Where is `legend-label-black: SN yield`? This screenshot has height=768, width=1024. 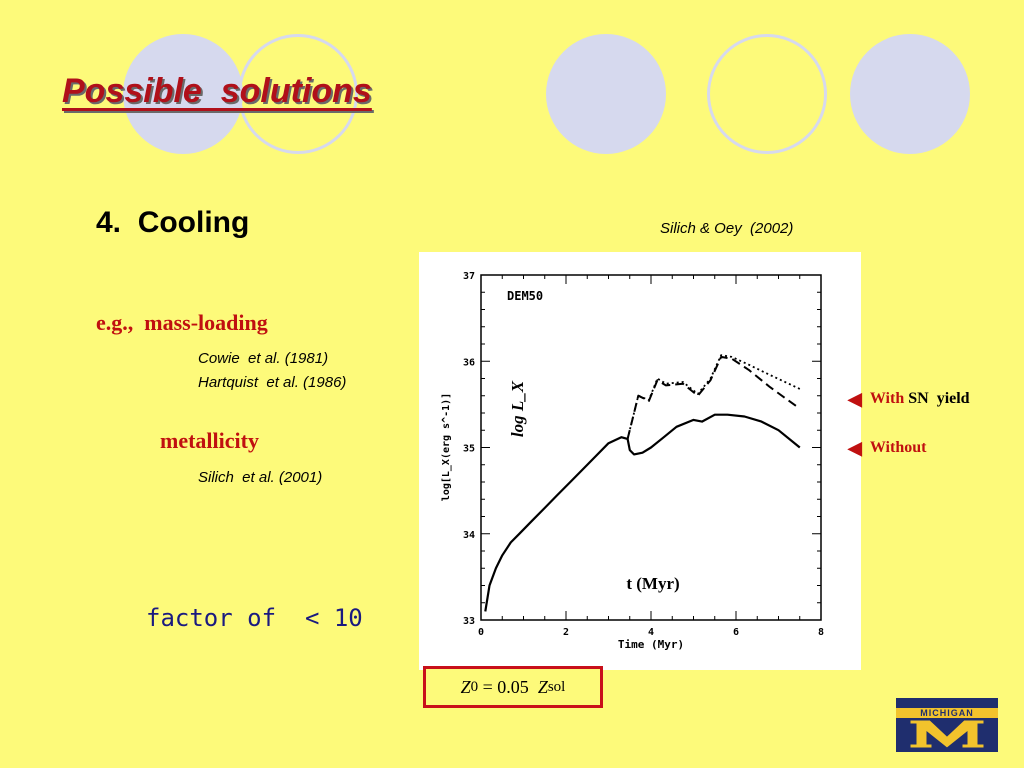 legend-label-black: SN yield is located at coordinates (937, 398).